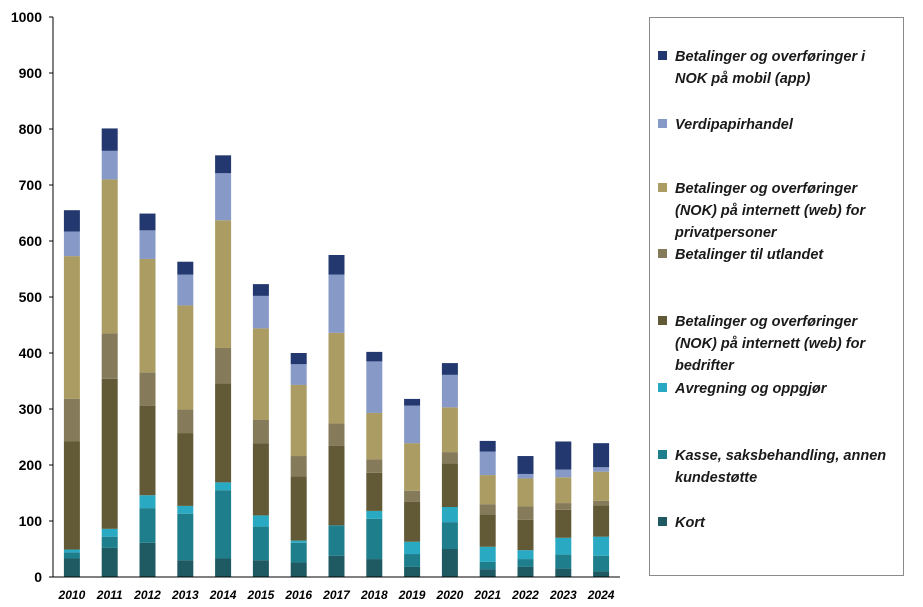 The height and width of the screenshot is (607, 923). What do you see at coordinates (223, 595) in the screenshot?
I see `x-tick-label: 2014` at bounding box center [223, 595].